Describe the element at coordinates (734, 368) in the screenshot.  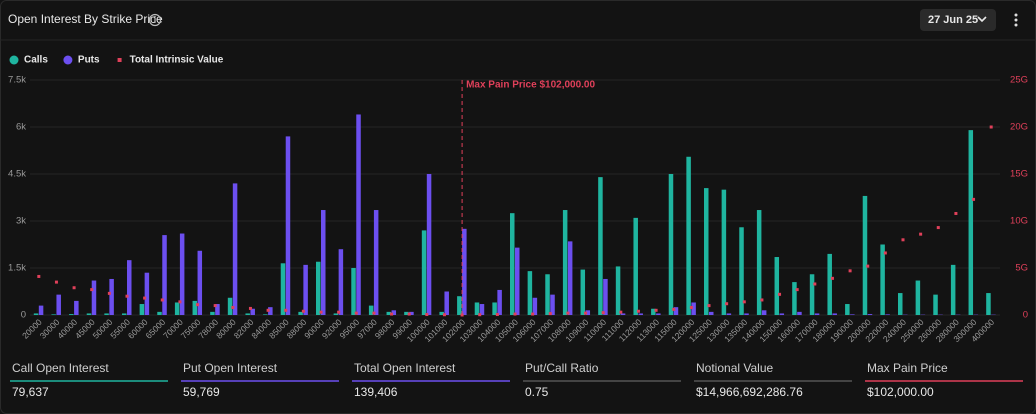
I see `stat-label: Notional Value` at that location.